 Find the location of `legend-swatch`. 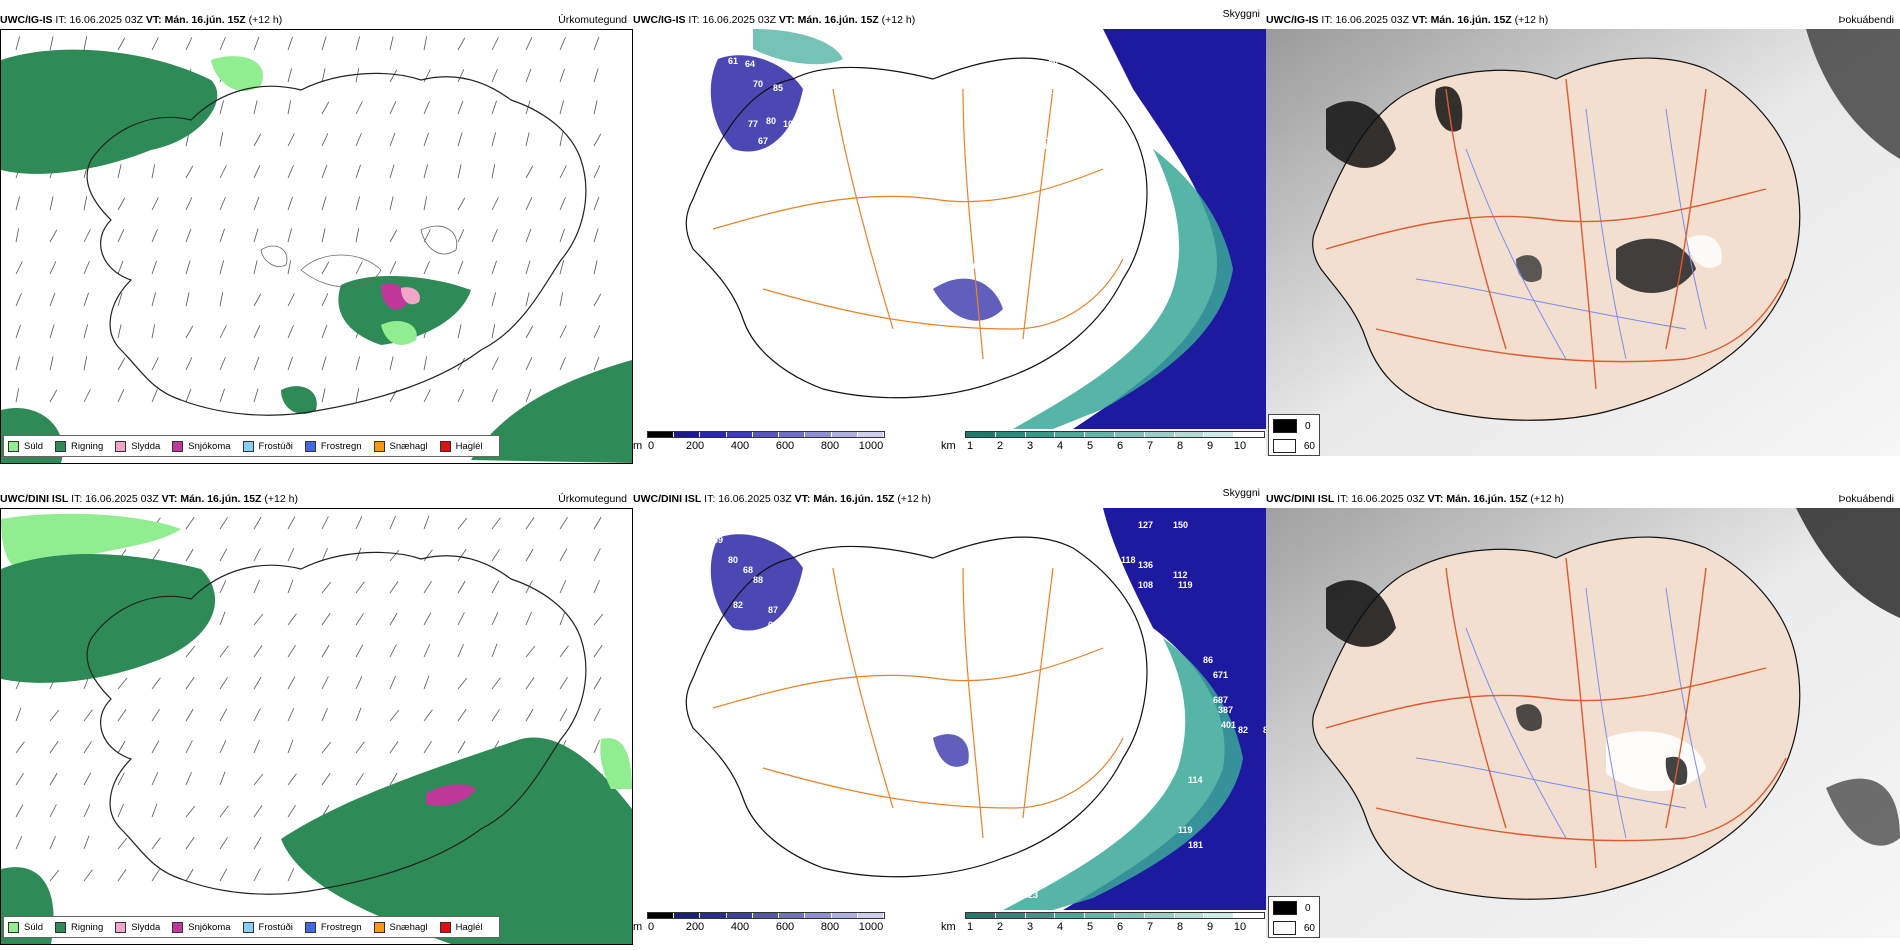

legend-swatch is located at coordinates (1285, 908).